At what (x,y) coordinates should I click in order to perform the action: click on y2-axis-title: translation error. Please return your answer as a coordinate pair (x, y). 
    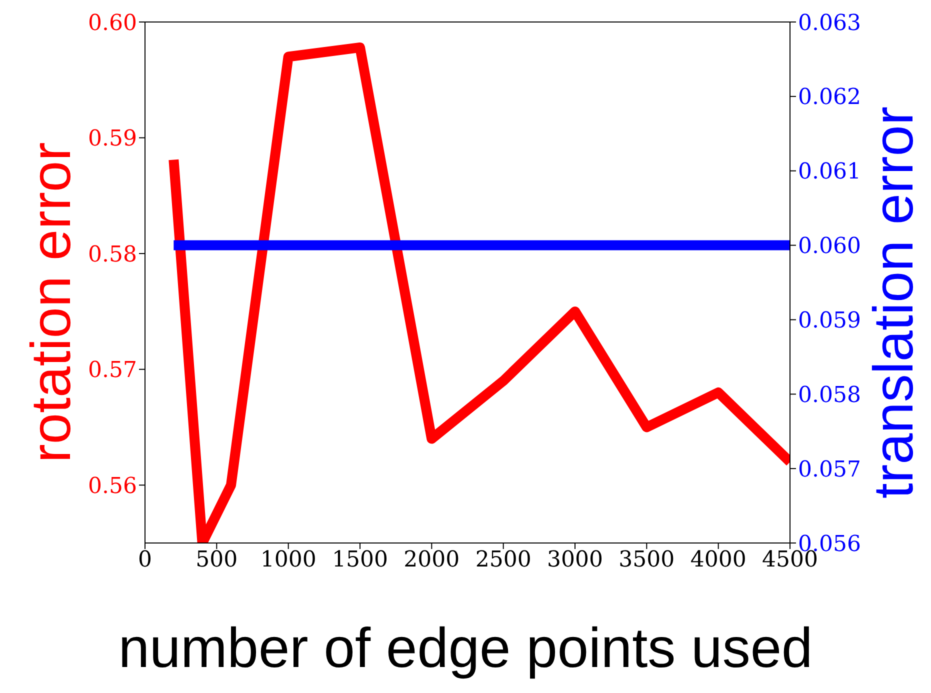
    Looking at the image, I should click on (893, 302).